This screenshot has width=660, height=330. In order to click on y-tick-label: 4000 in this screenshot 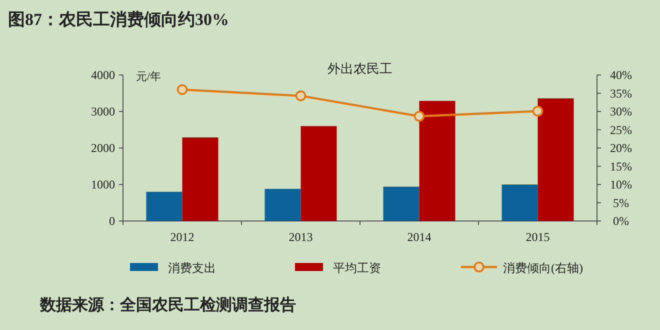, I will do `click(103, 75)`.